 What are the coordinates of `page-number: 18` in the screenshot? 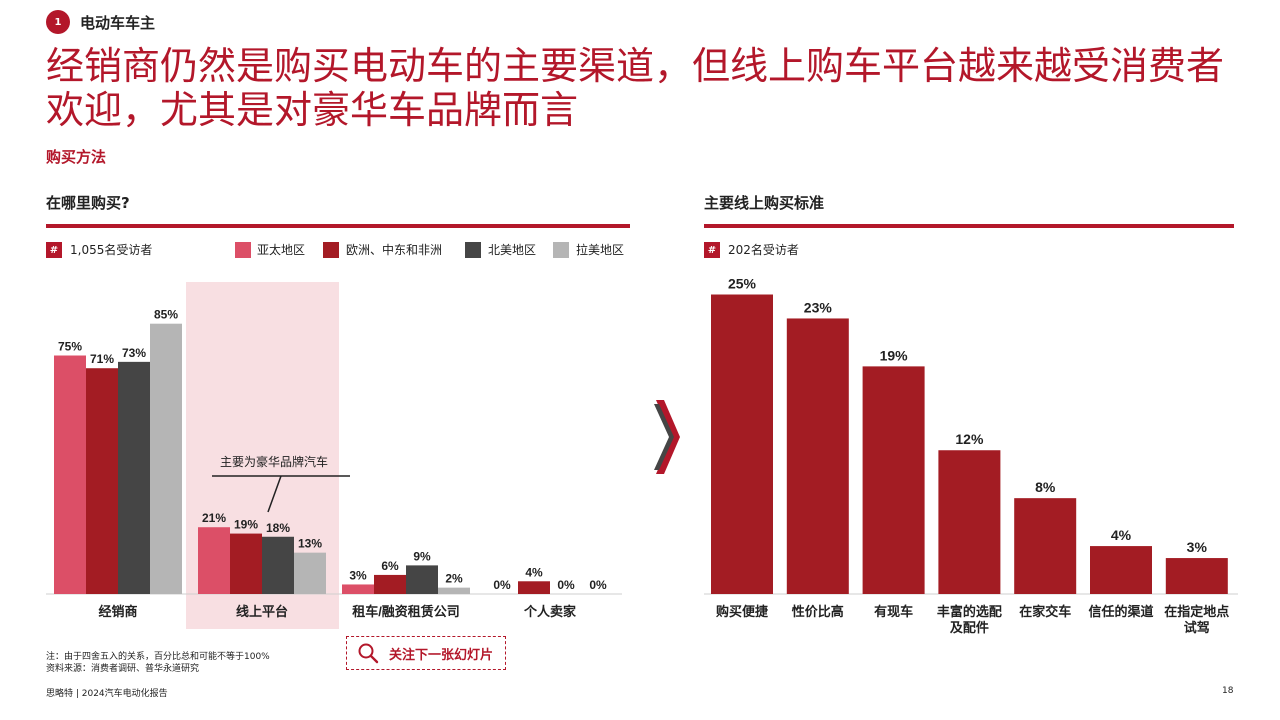 It's located at (1228, 691).